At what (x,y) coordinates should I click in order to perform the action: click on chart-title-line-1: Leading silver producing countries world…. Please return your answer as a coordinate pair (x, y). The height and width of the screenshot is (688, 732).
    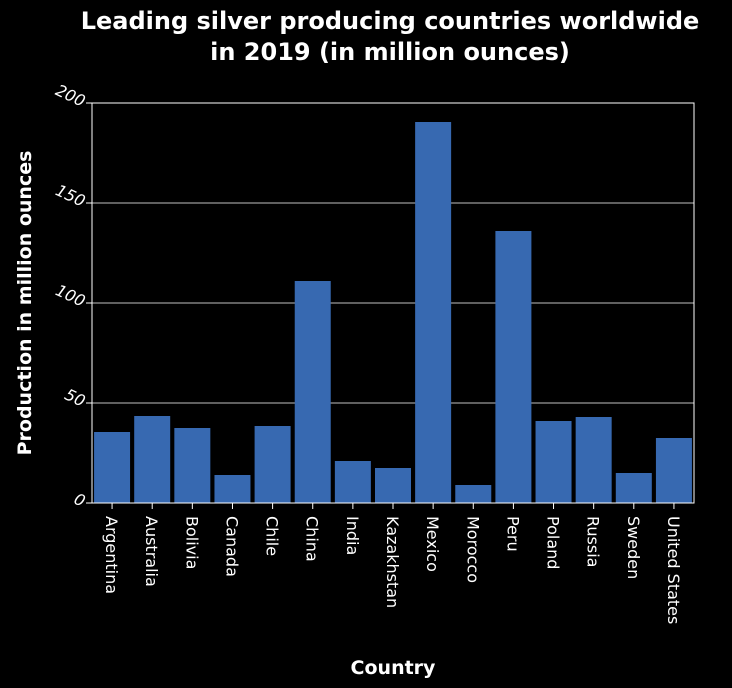
    Looking at the image, I should click on (390, 21).